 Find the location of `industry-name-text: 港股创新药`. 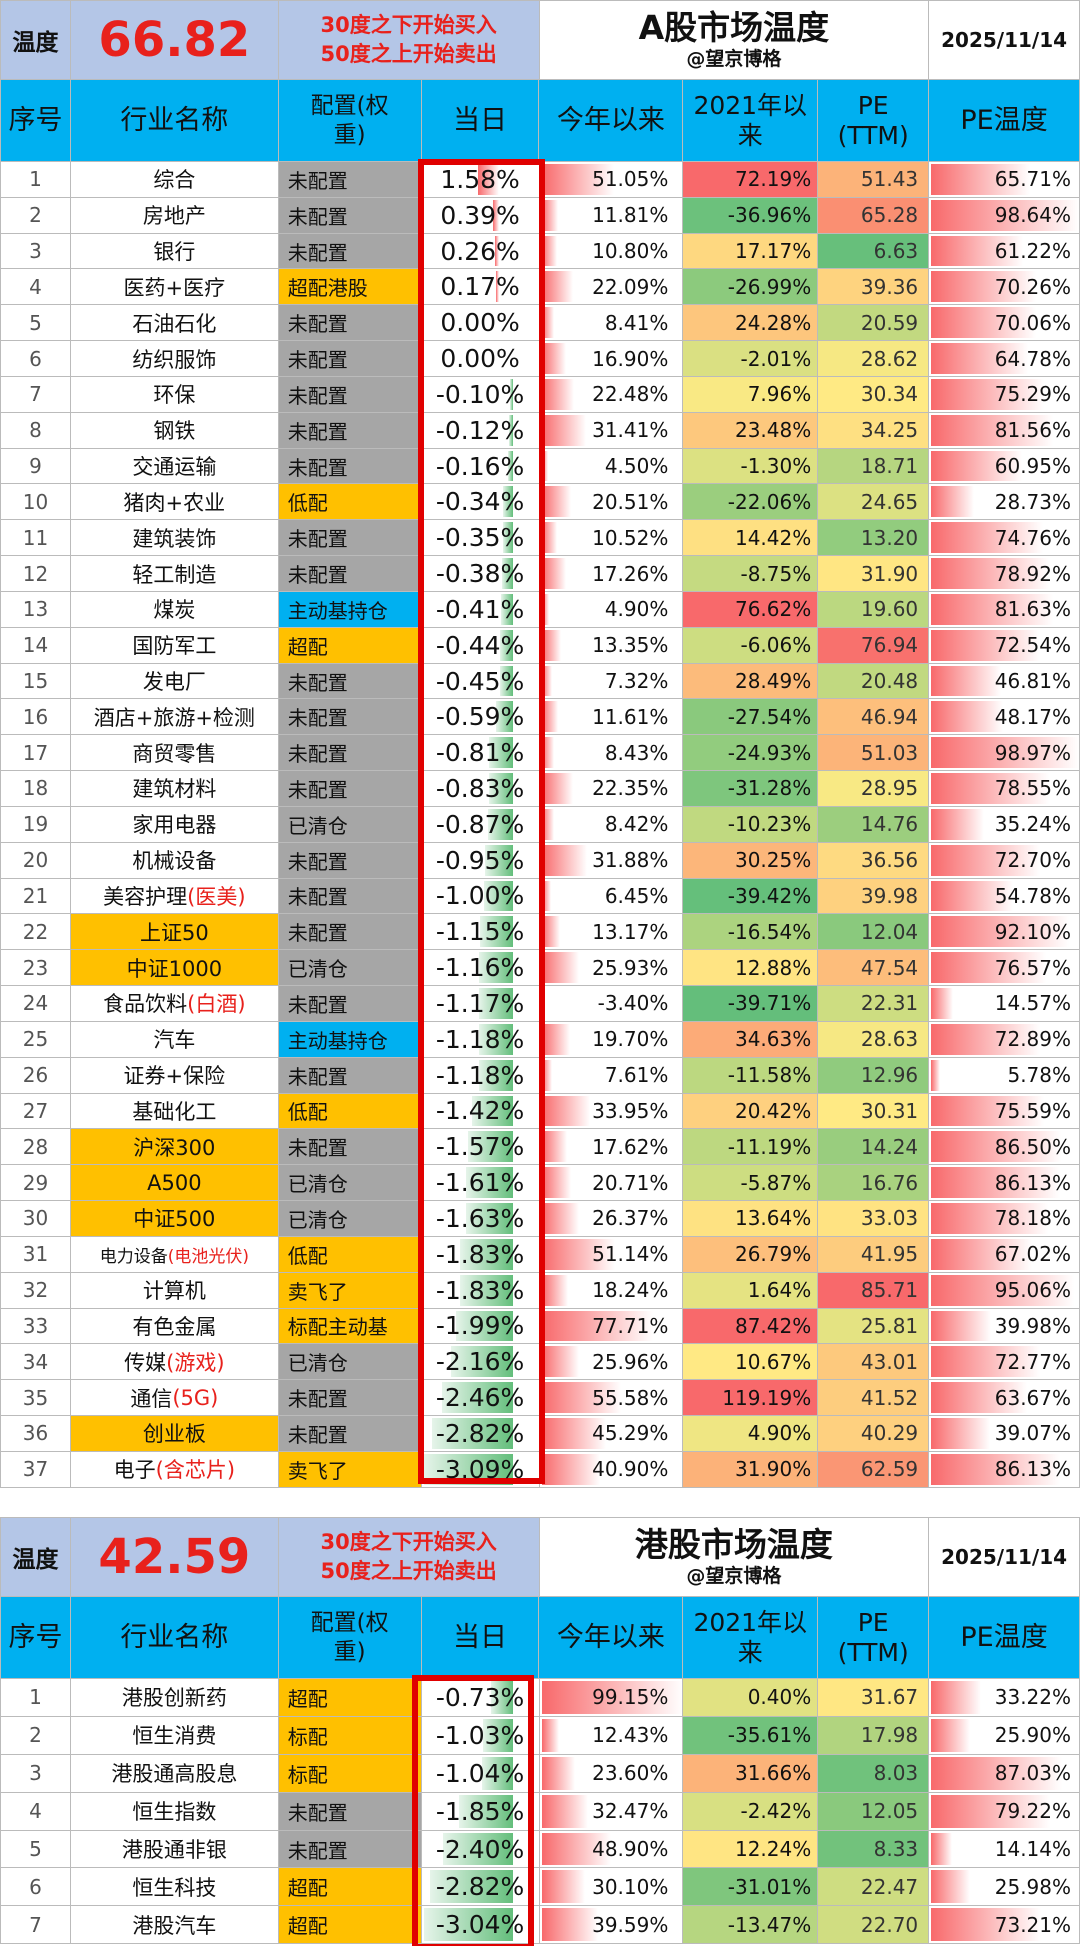

industry-name-text: 港股创新药 is located at coordinates (174, 1698).